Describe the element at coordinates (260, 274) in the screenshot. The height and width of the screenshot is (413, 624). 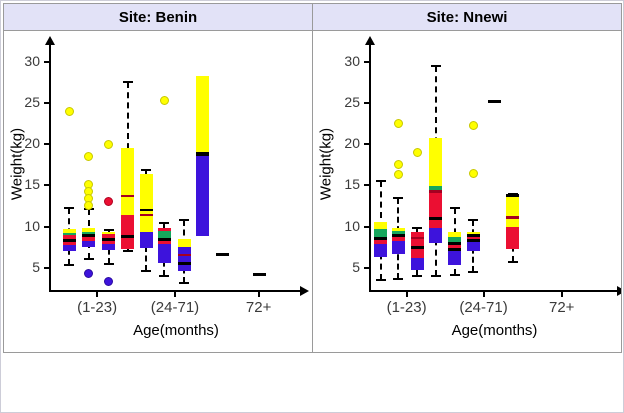
I see `median-dash` at that location.